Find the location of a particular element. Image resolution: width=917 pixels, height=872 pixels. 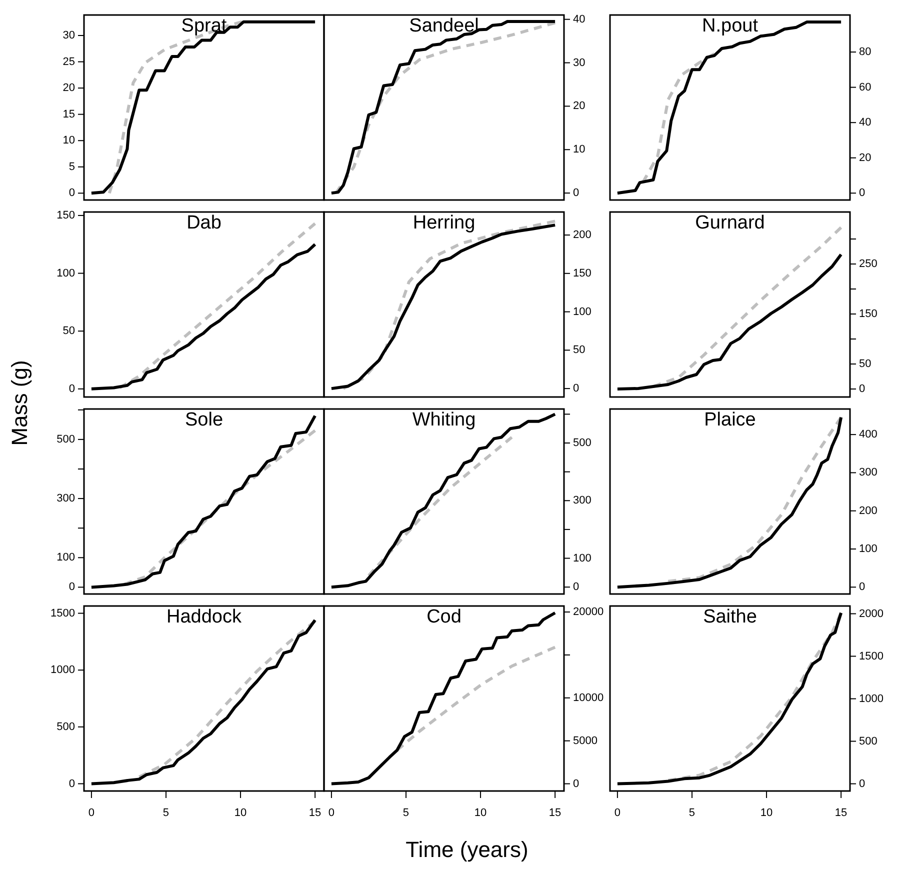

chart-title: Haddock is located at coordinates (204, 617).